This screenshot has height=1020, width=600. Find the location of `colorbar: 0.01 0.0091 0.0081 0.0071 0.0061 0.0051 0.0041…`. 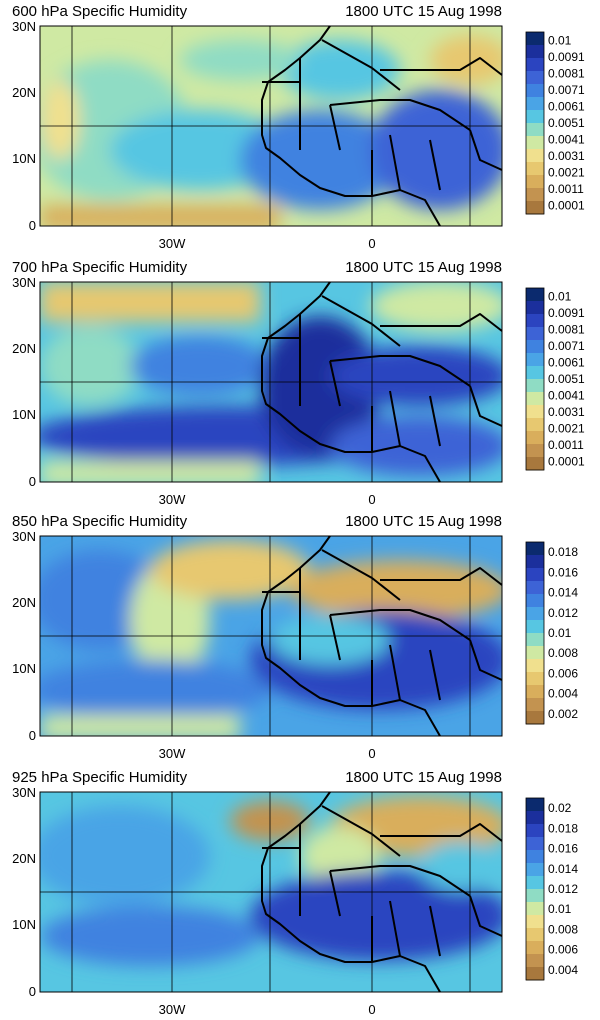

colorbar: 0.01 0.0091 0.0081 0.0071 0.0061 0.0051 0.0041… is located at coordinates (555, 123).